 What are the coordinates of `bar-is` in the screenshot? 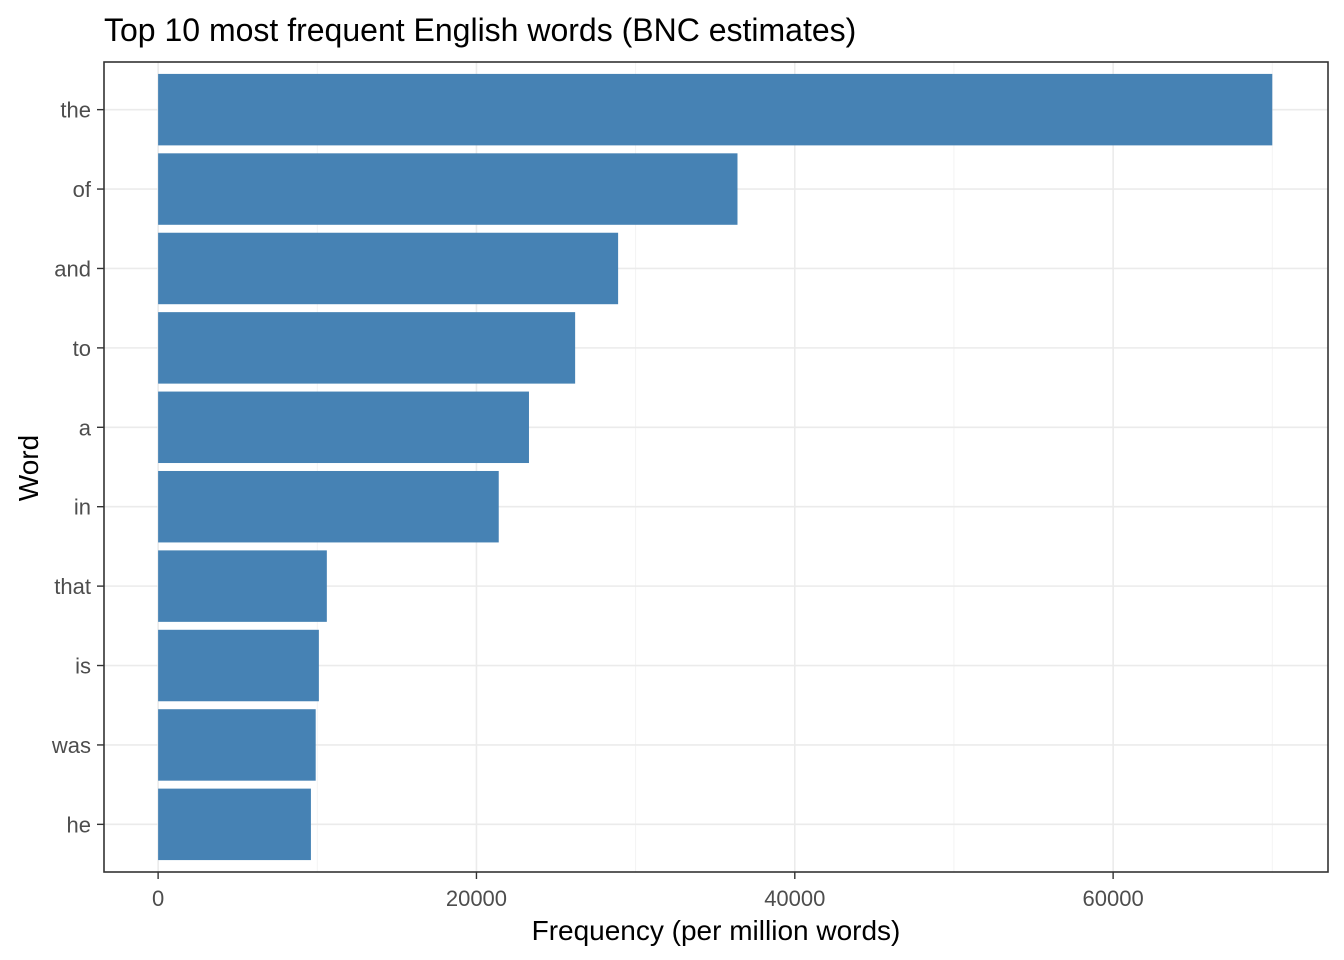 It's located at (238, 665).